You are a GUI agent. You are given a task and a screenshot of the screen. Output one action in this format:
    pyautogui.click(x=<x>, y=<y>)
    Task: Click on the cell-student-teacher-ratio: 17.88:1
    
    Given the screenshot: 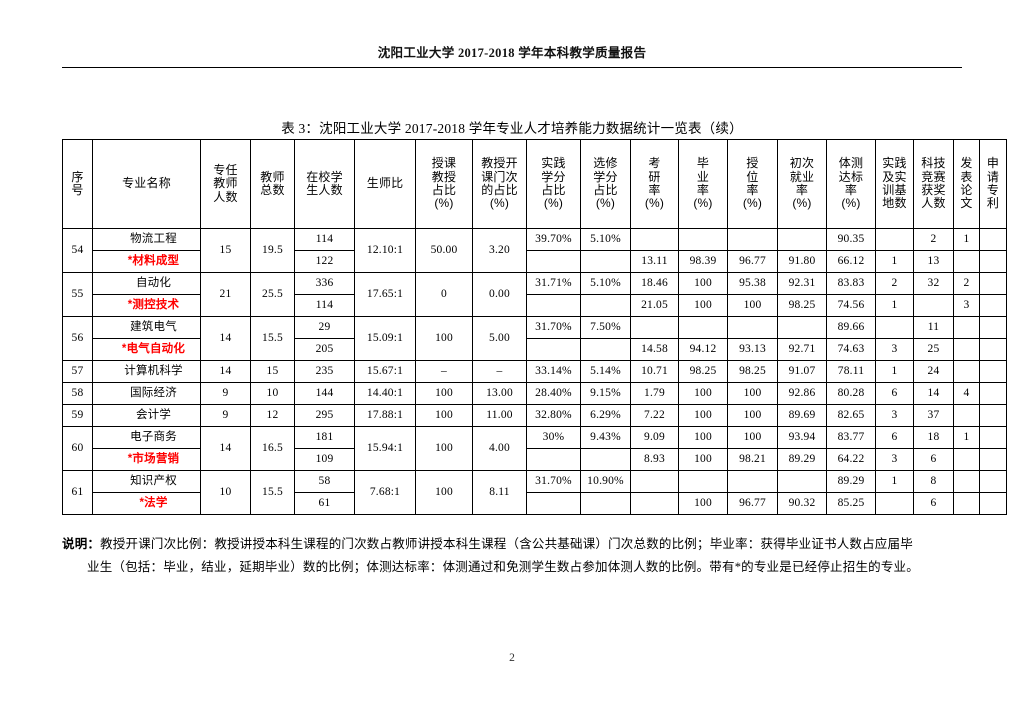 What is the action you would take?
    pyautogui.click(x=385, y=415)
    